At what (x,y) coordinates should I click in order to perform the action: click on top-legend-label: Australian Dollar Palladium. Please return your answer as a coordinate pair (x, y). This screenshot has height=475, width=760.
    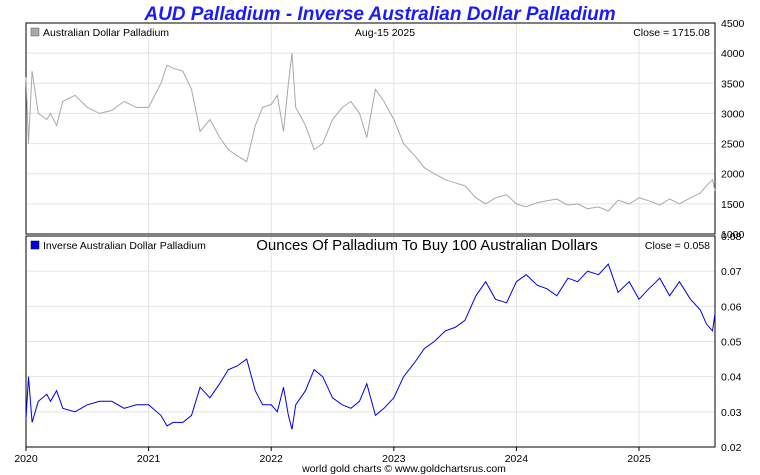
    Looking at the image, I should click on (106, 33).